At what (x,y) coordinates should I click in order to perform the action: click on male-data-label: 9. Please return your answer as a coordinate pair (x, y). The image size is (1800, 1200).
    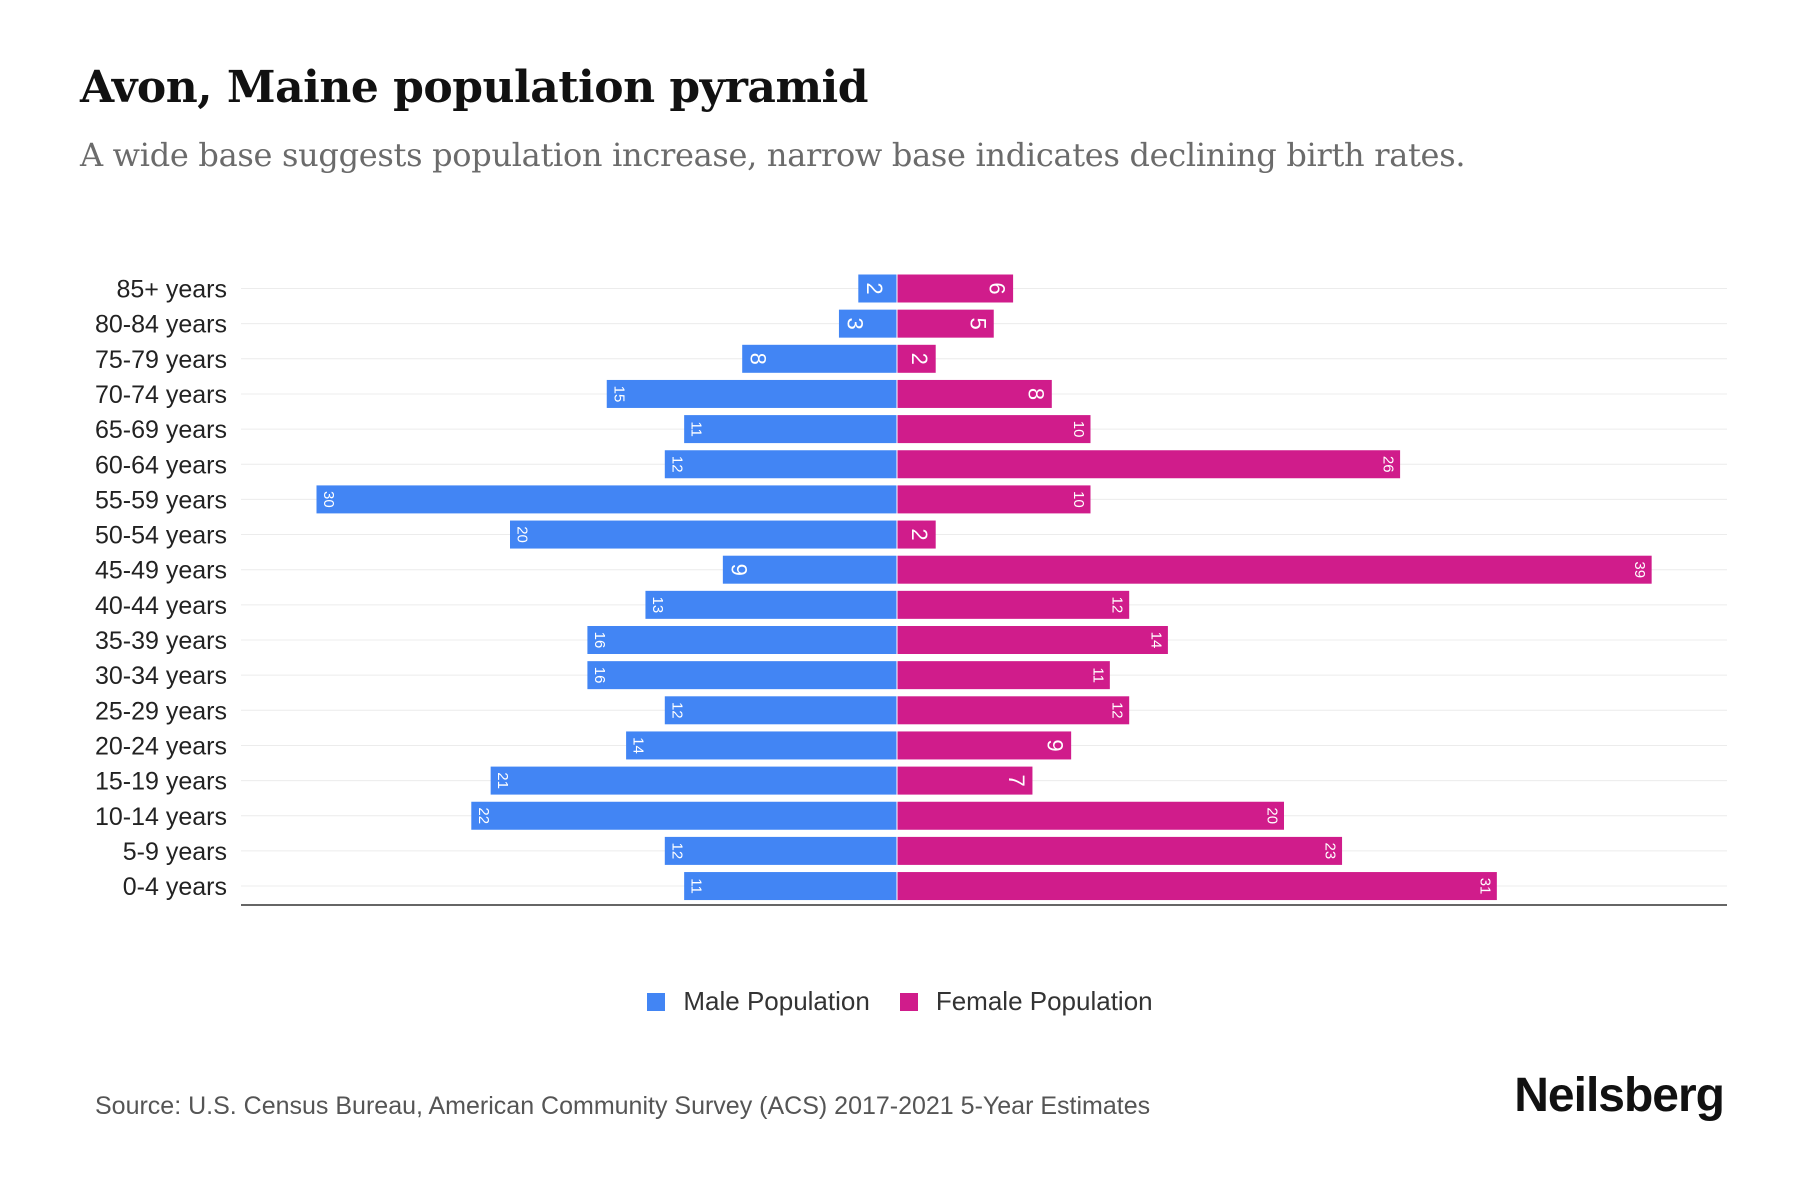
    Looking at the image, I should click on (738, 570).